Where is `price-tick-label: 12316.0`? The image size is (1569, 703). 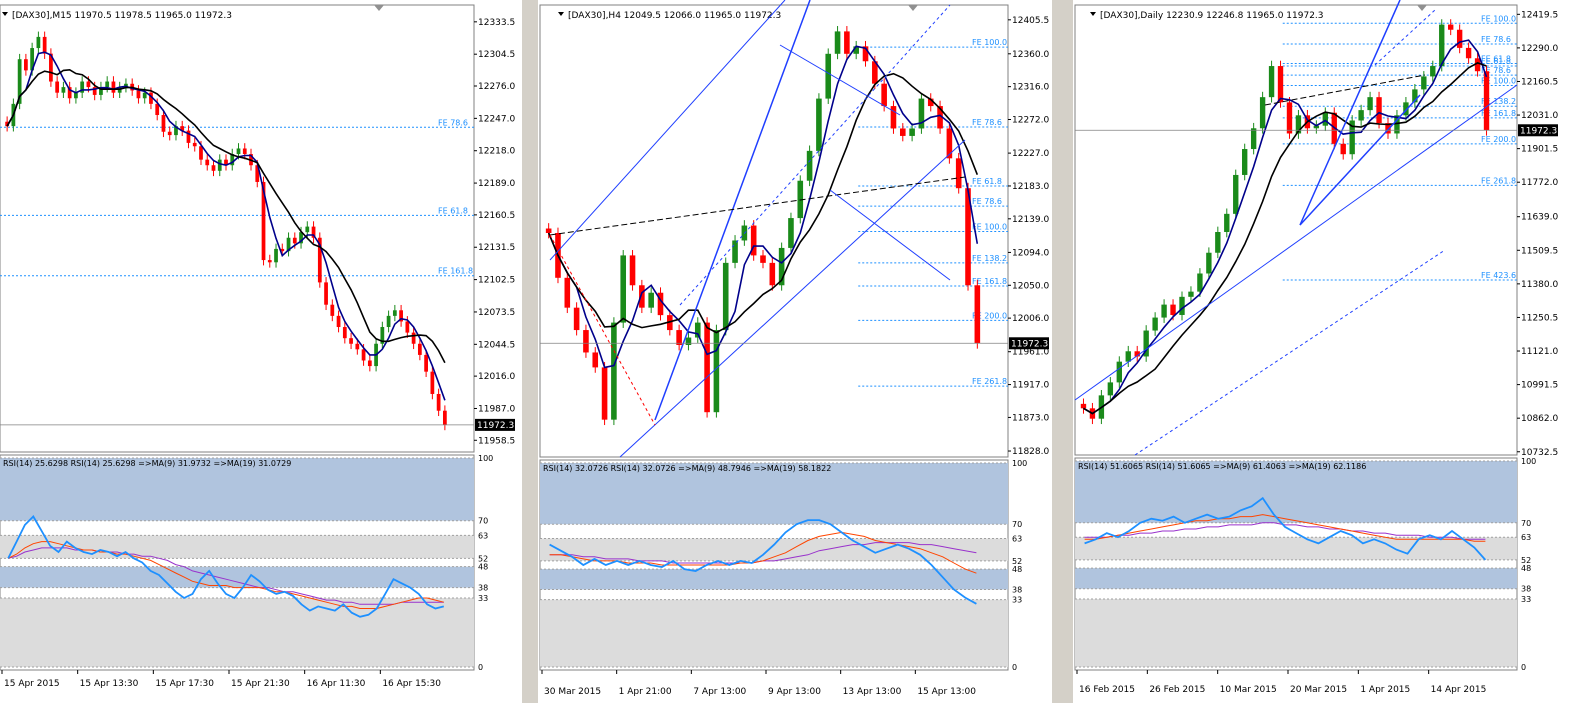 price-tick-label: 12316.0 is located at coordinates (1030, 88).